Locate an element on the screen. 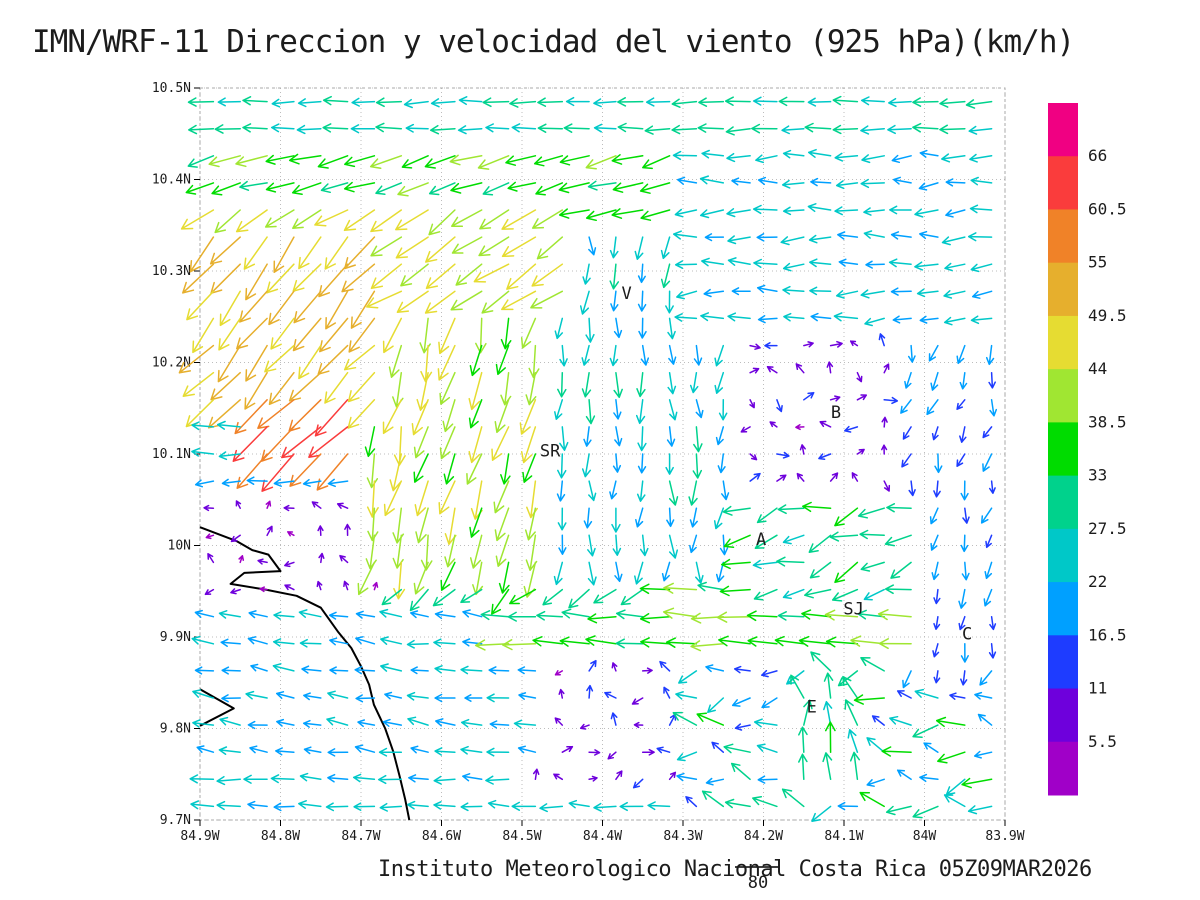 The image size is (1200, 900). coastline is located at coordinates (305, 673).